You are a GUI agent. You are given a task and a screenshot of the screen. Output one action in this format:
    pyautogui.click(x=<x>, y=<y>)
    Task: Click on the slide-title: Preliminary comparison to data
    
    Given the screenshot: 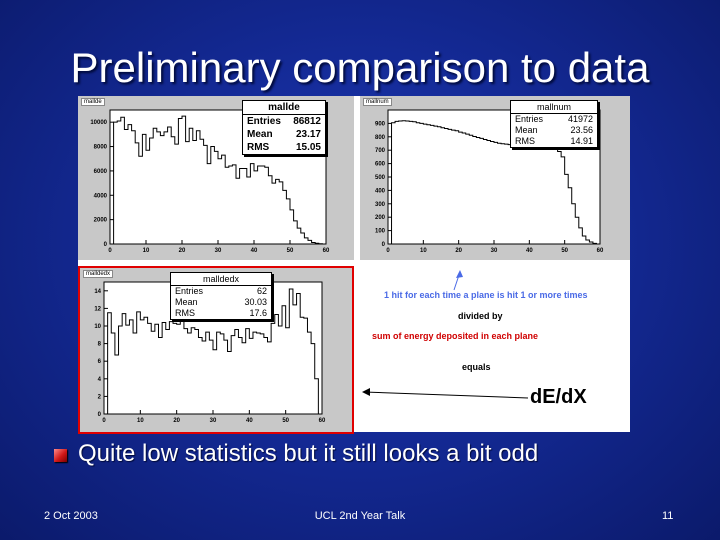 What is the action you would take?
    pyautogui.click(x=360, y=67)
    